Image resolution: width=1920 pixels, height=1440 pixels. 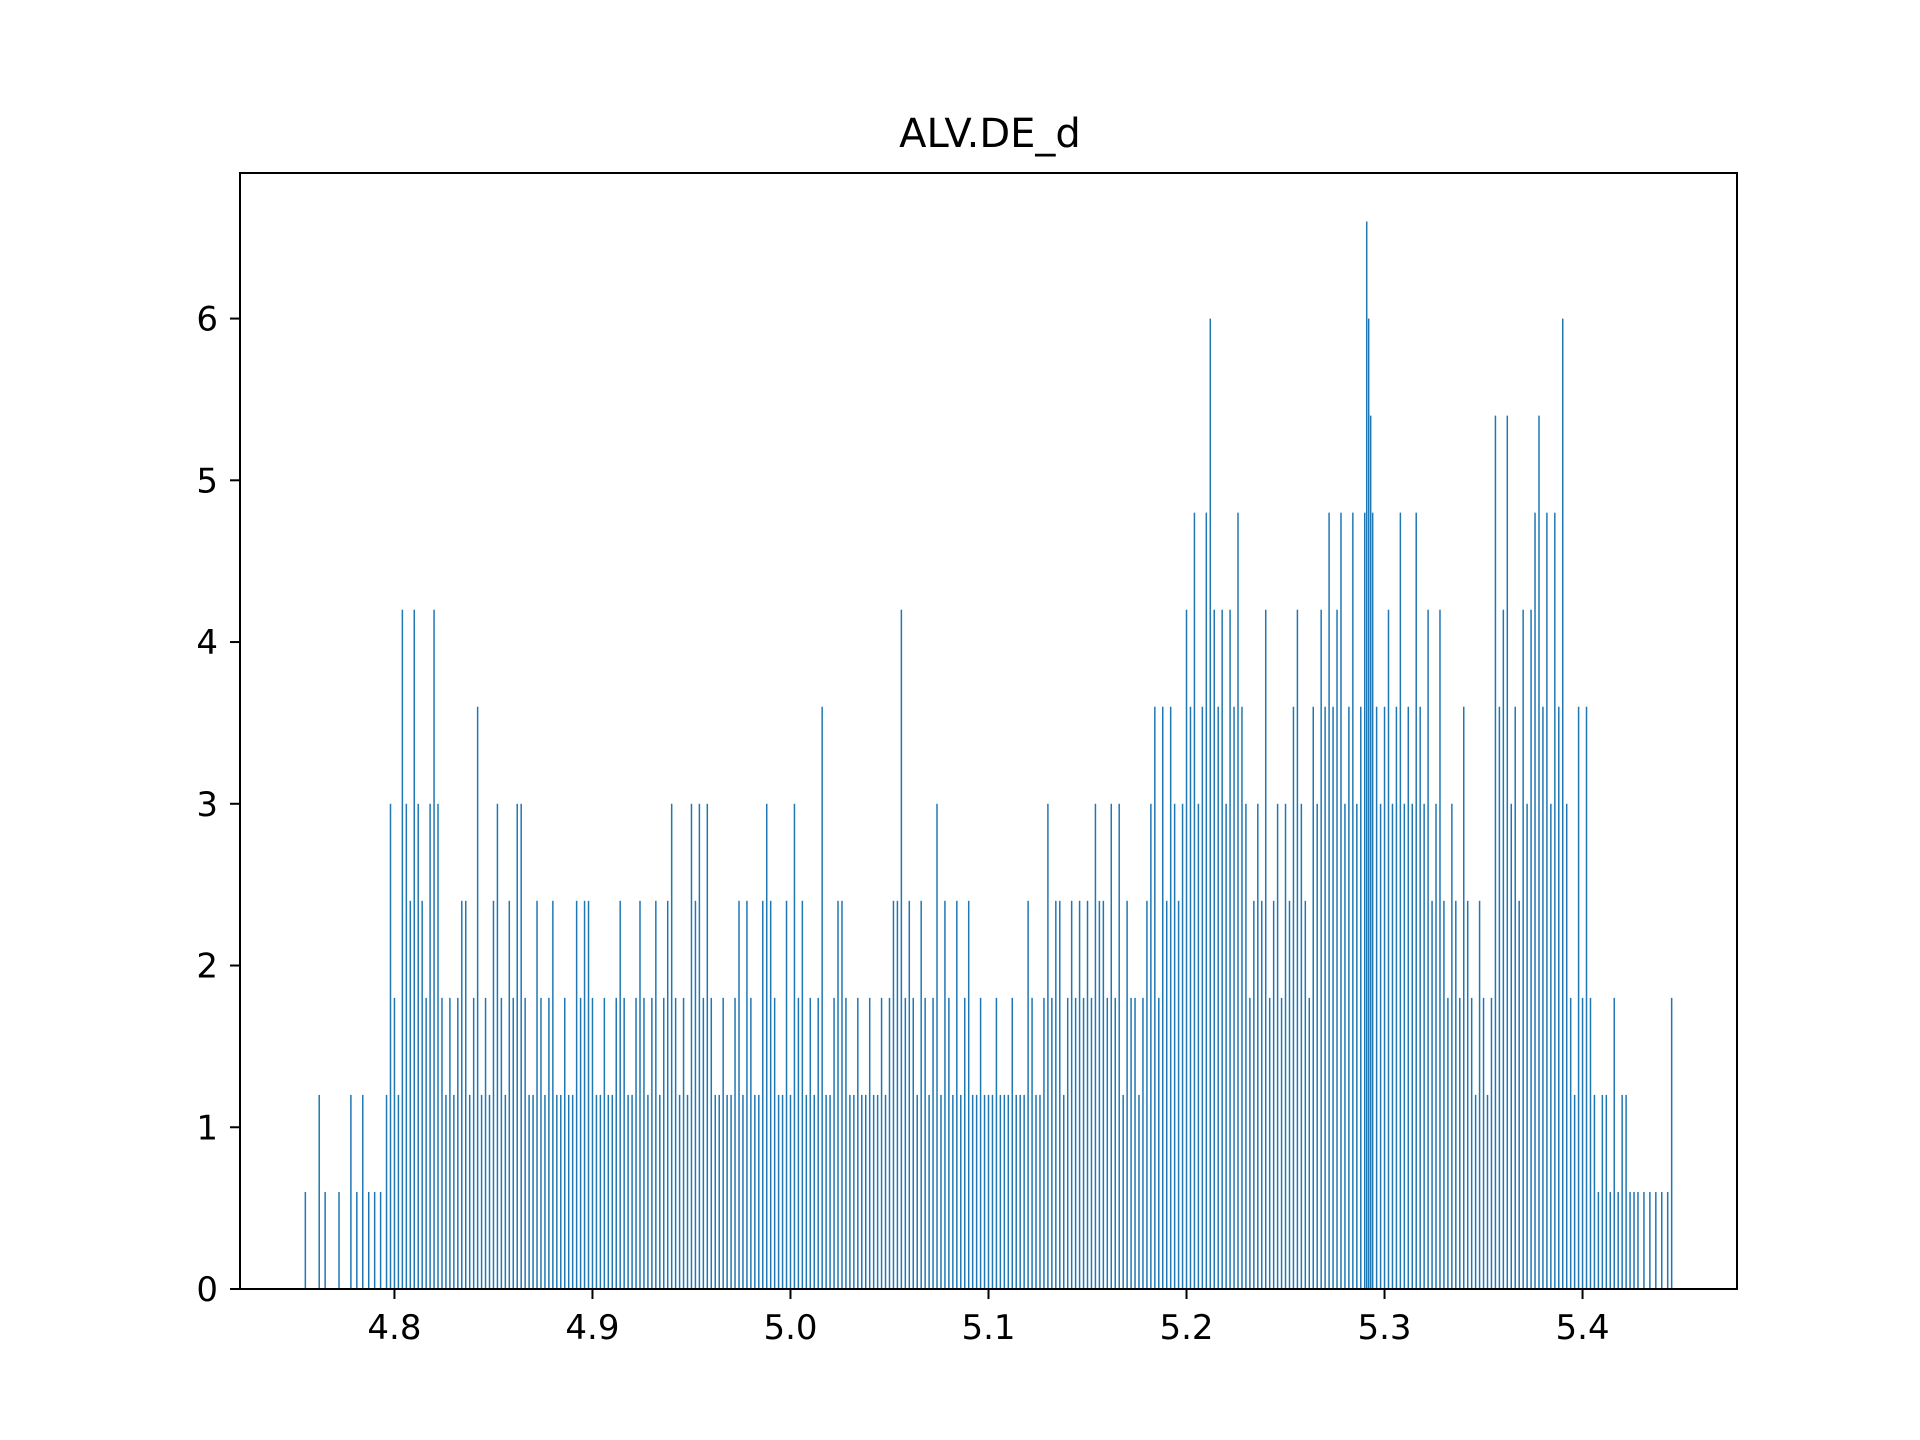 What do you see at coordinates (990, 134) in the screenshot?
I see `chart-title: ALV.DE_d` at bounding box center [990, 134].